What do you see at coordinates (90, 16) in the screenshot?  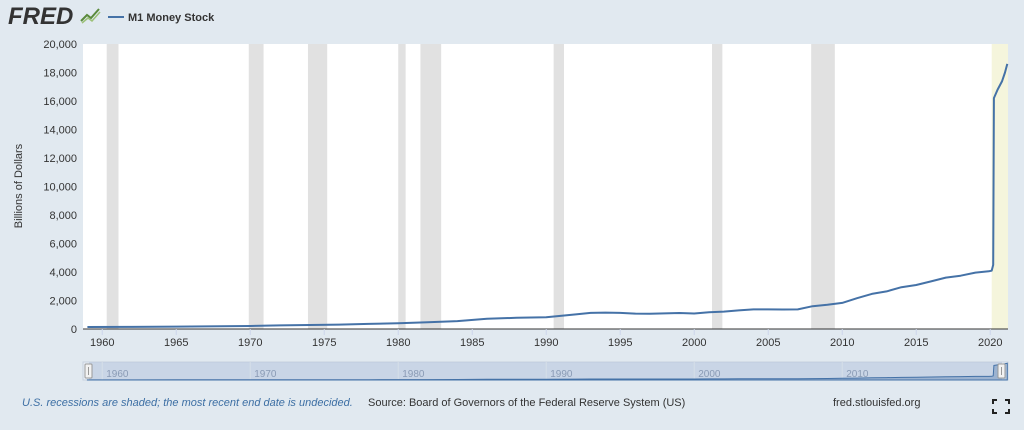 I see `fred-chart-icon` at bounding box center [90, 16].